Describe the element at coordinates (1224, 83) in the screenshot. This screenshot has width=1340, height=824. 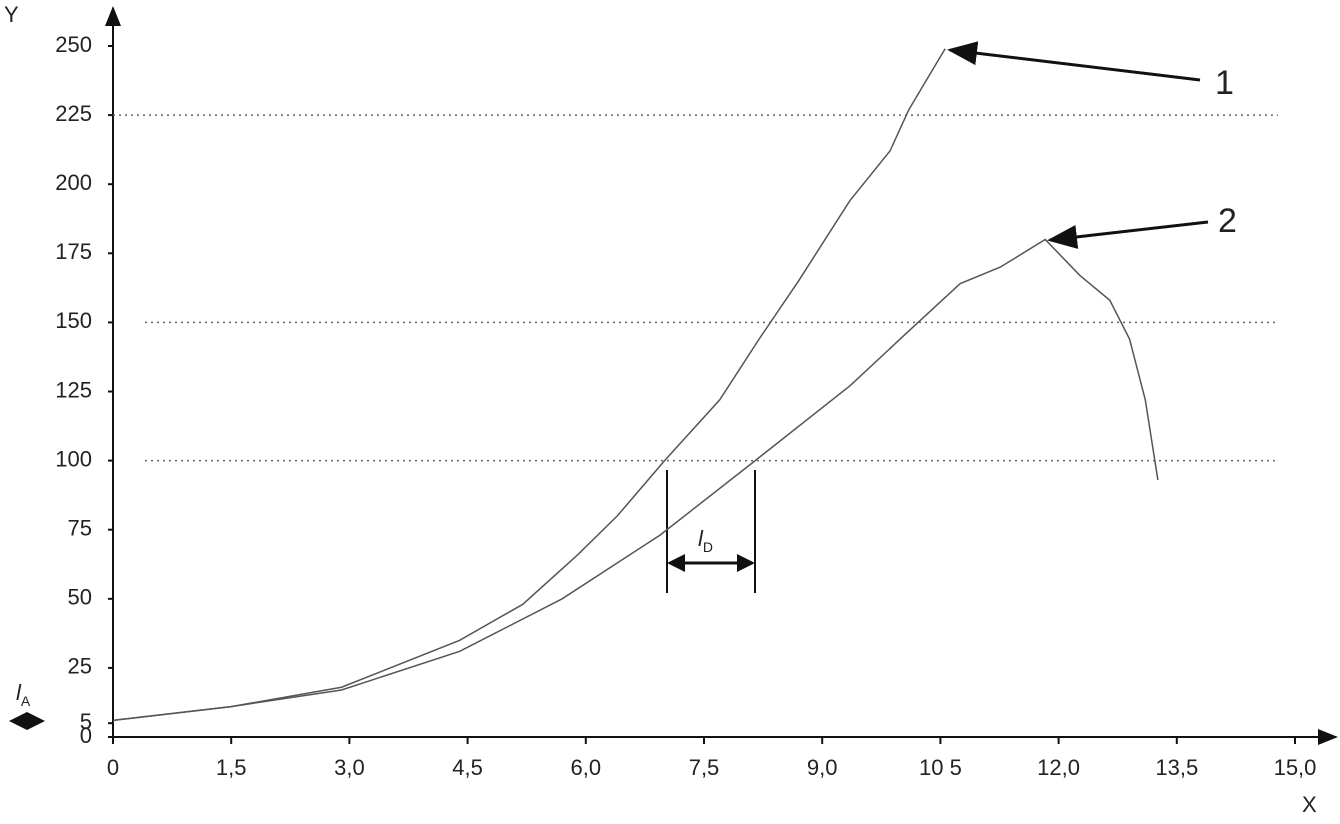
I see `curve-label: 1` at that location.